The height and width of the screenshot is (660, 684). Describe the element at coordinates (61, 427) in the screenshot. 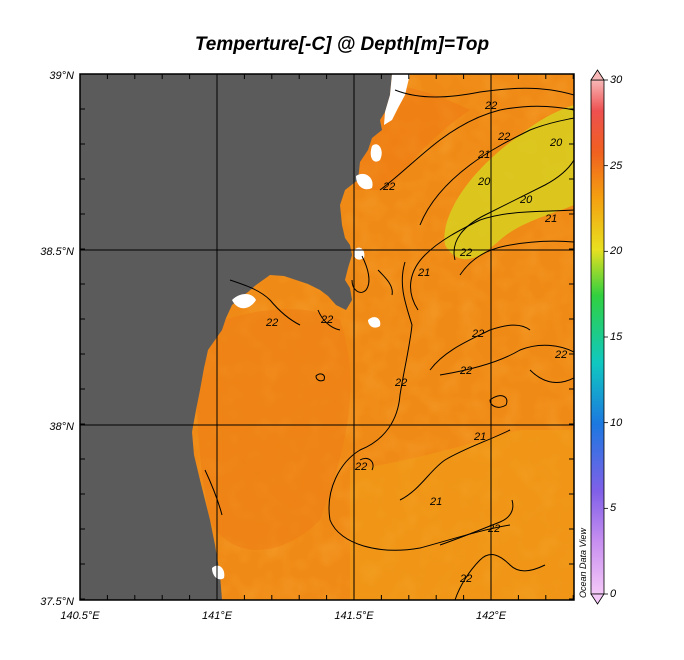

I see `lat-label: 38°N` at that location.